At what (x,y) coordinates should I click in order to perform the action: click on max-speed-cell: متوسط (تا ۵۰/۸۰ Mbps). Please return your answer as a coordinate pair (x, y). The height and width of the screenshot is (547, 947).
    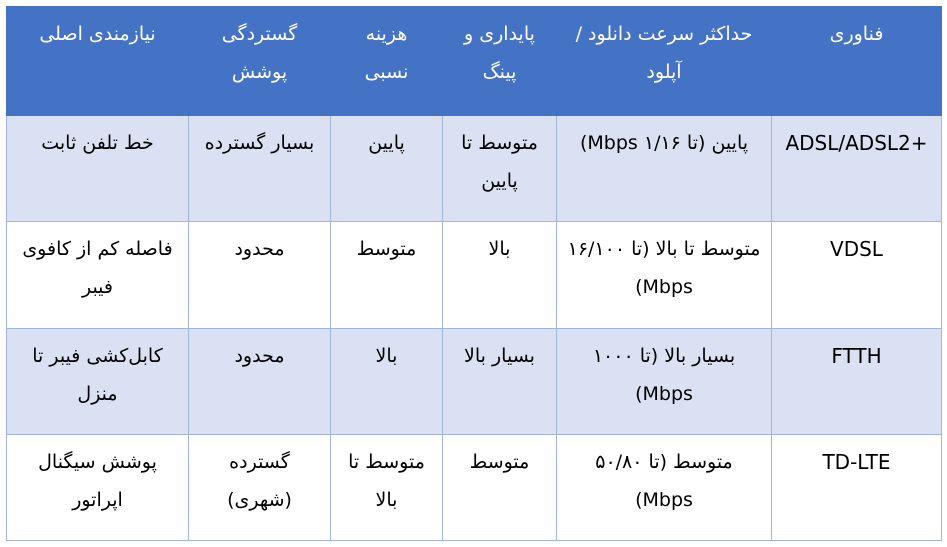
    Looking at the image, I should click on (664, 487).